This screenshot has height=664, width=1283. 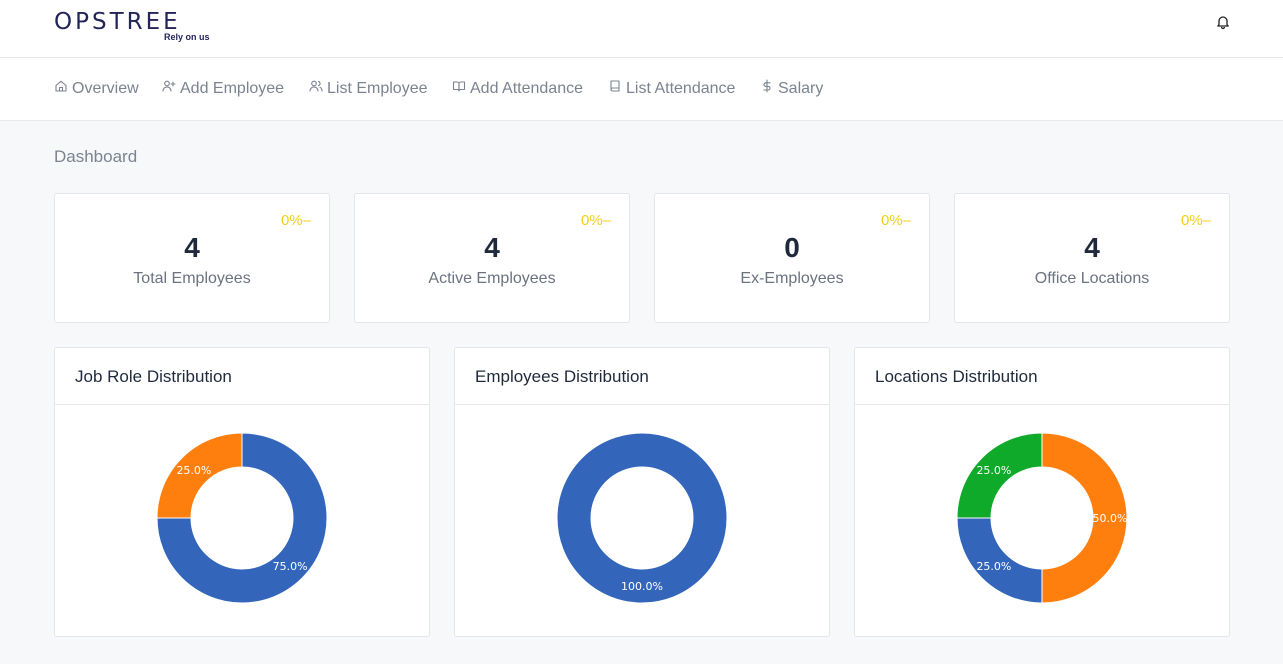 What do you see at coordinates (169, 86) in the screenshot?
I see `user-plus-icon` at bounding box center [169, 86].